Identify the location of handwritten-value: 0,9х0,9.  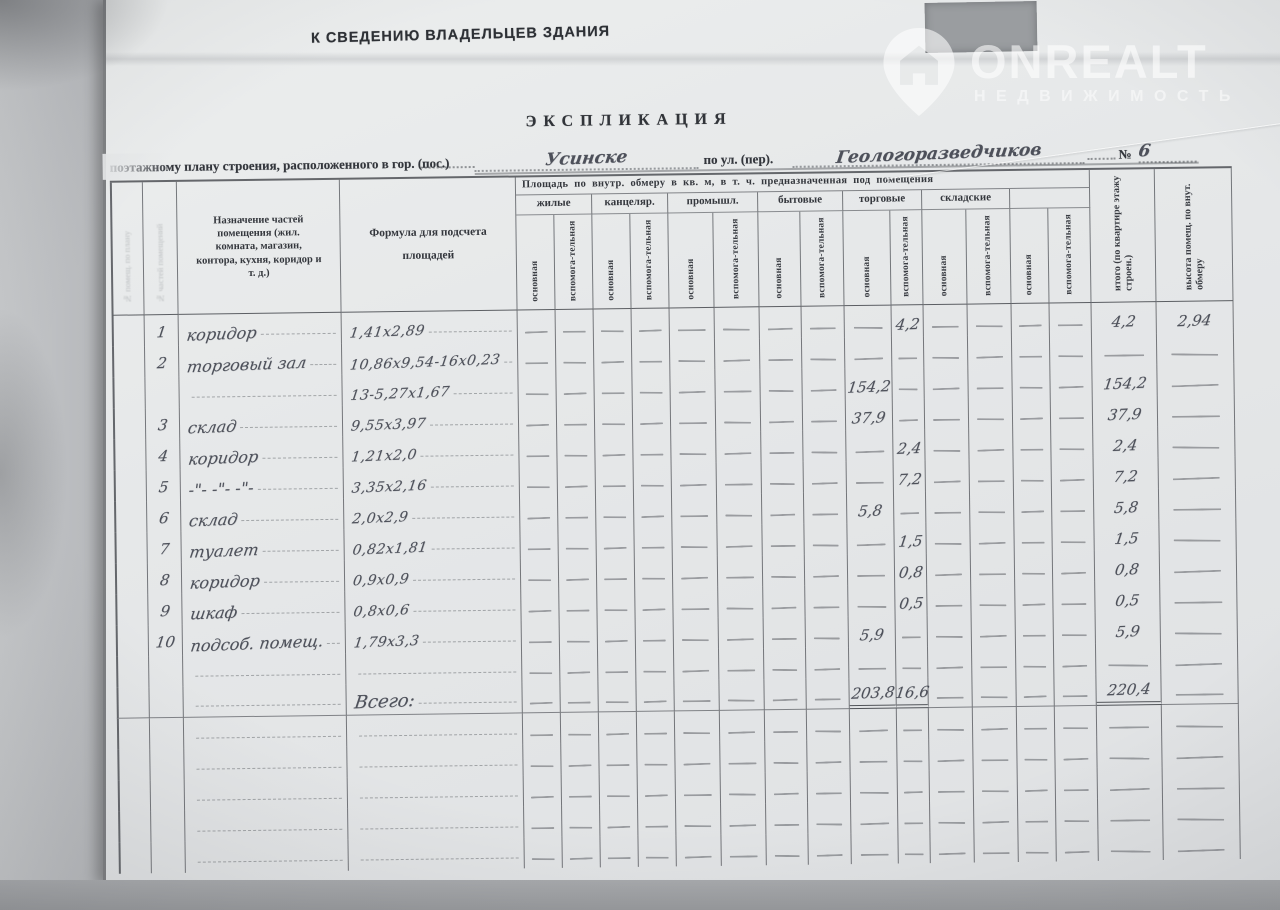
(381, 580).